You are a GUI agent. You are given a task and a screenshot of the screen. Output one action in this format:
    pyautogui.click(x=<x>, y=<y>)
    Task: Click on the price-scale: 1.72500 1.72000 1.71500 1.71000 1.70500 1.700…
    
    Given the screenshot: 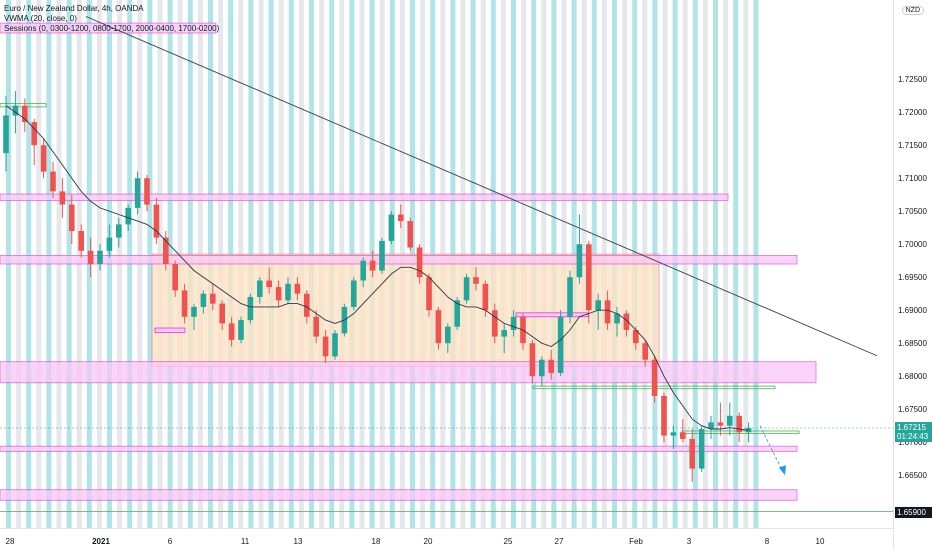 What is the action you would take?
    pyautogui.click(x=912, y=275)
    